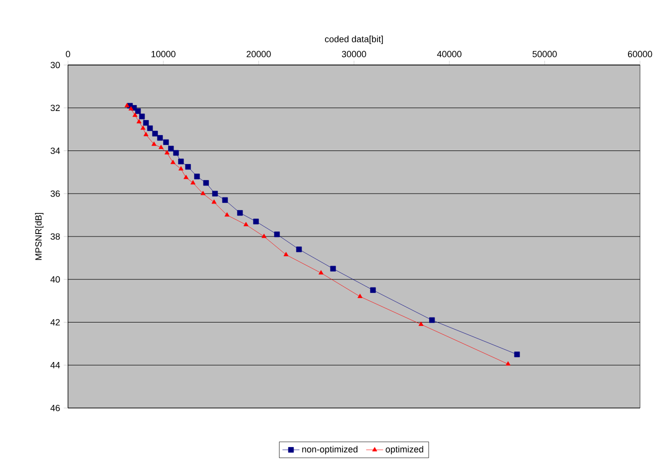  What do you see at coordinates (55, 408) in the screenshot?
I see `y-tick-label: 46` at bounding box center [55, 408].